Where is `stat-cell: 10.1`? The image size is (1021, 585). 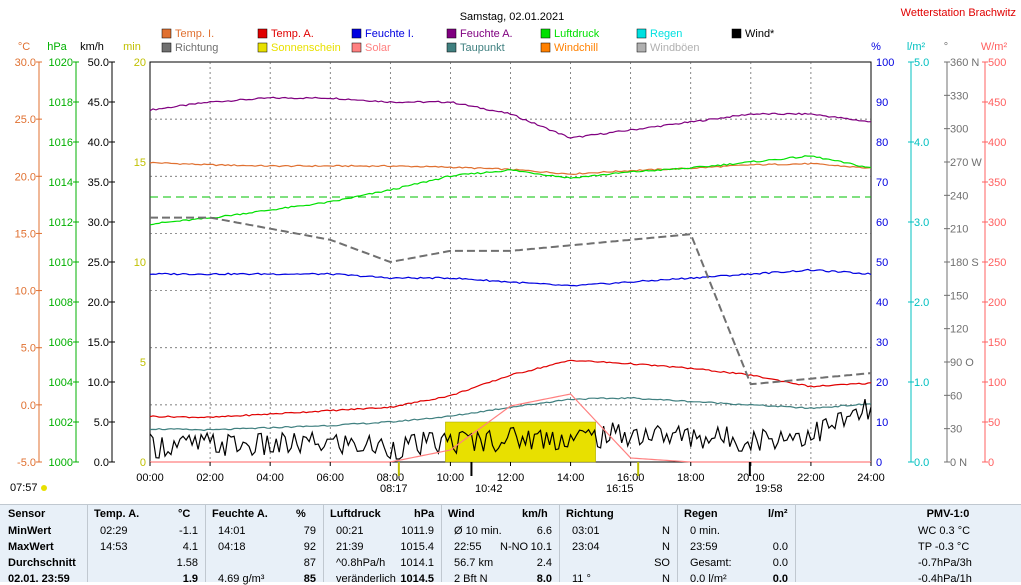
stat-cell: 10.1 is located at coordinates (541, 547).